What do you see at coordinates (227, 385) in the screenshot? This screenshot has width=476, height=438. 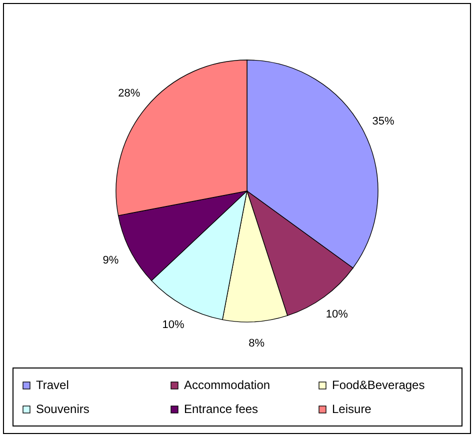 I see `legend-label: Accommodation` at bounding box center [227, 385].